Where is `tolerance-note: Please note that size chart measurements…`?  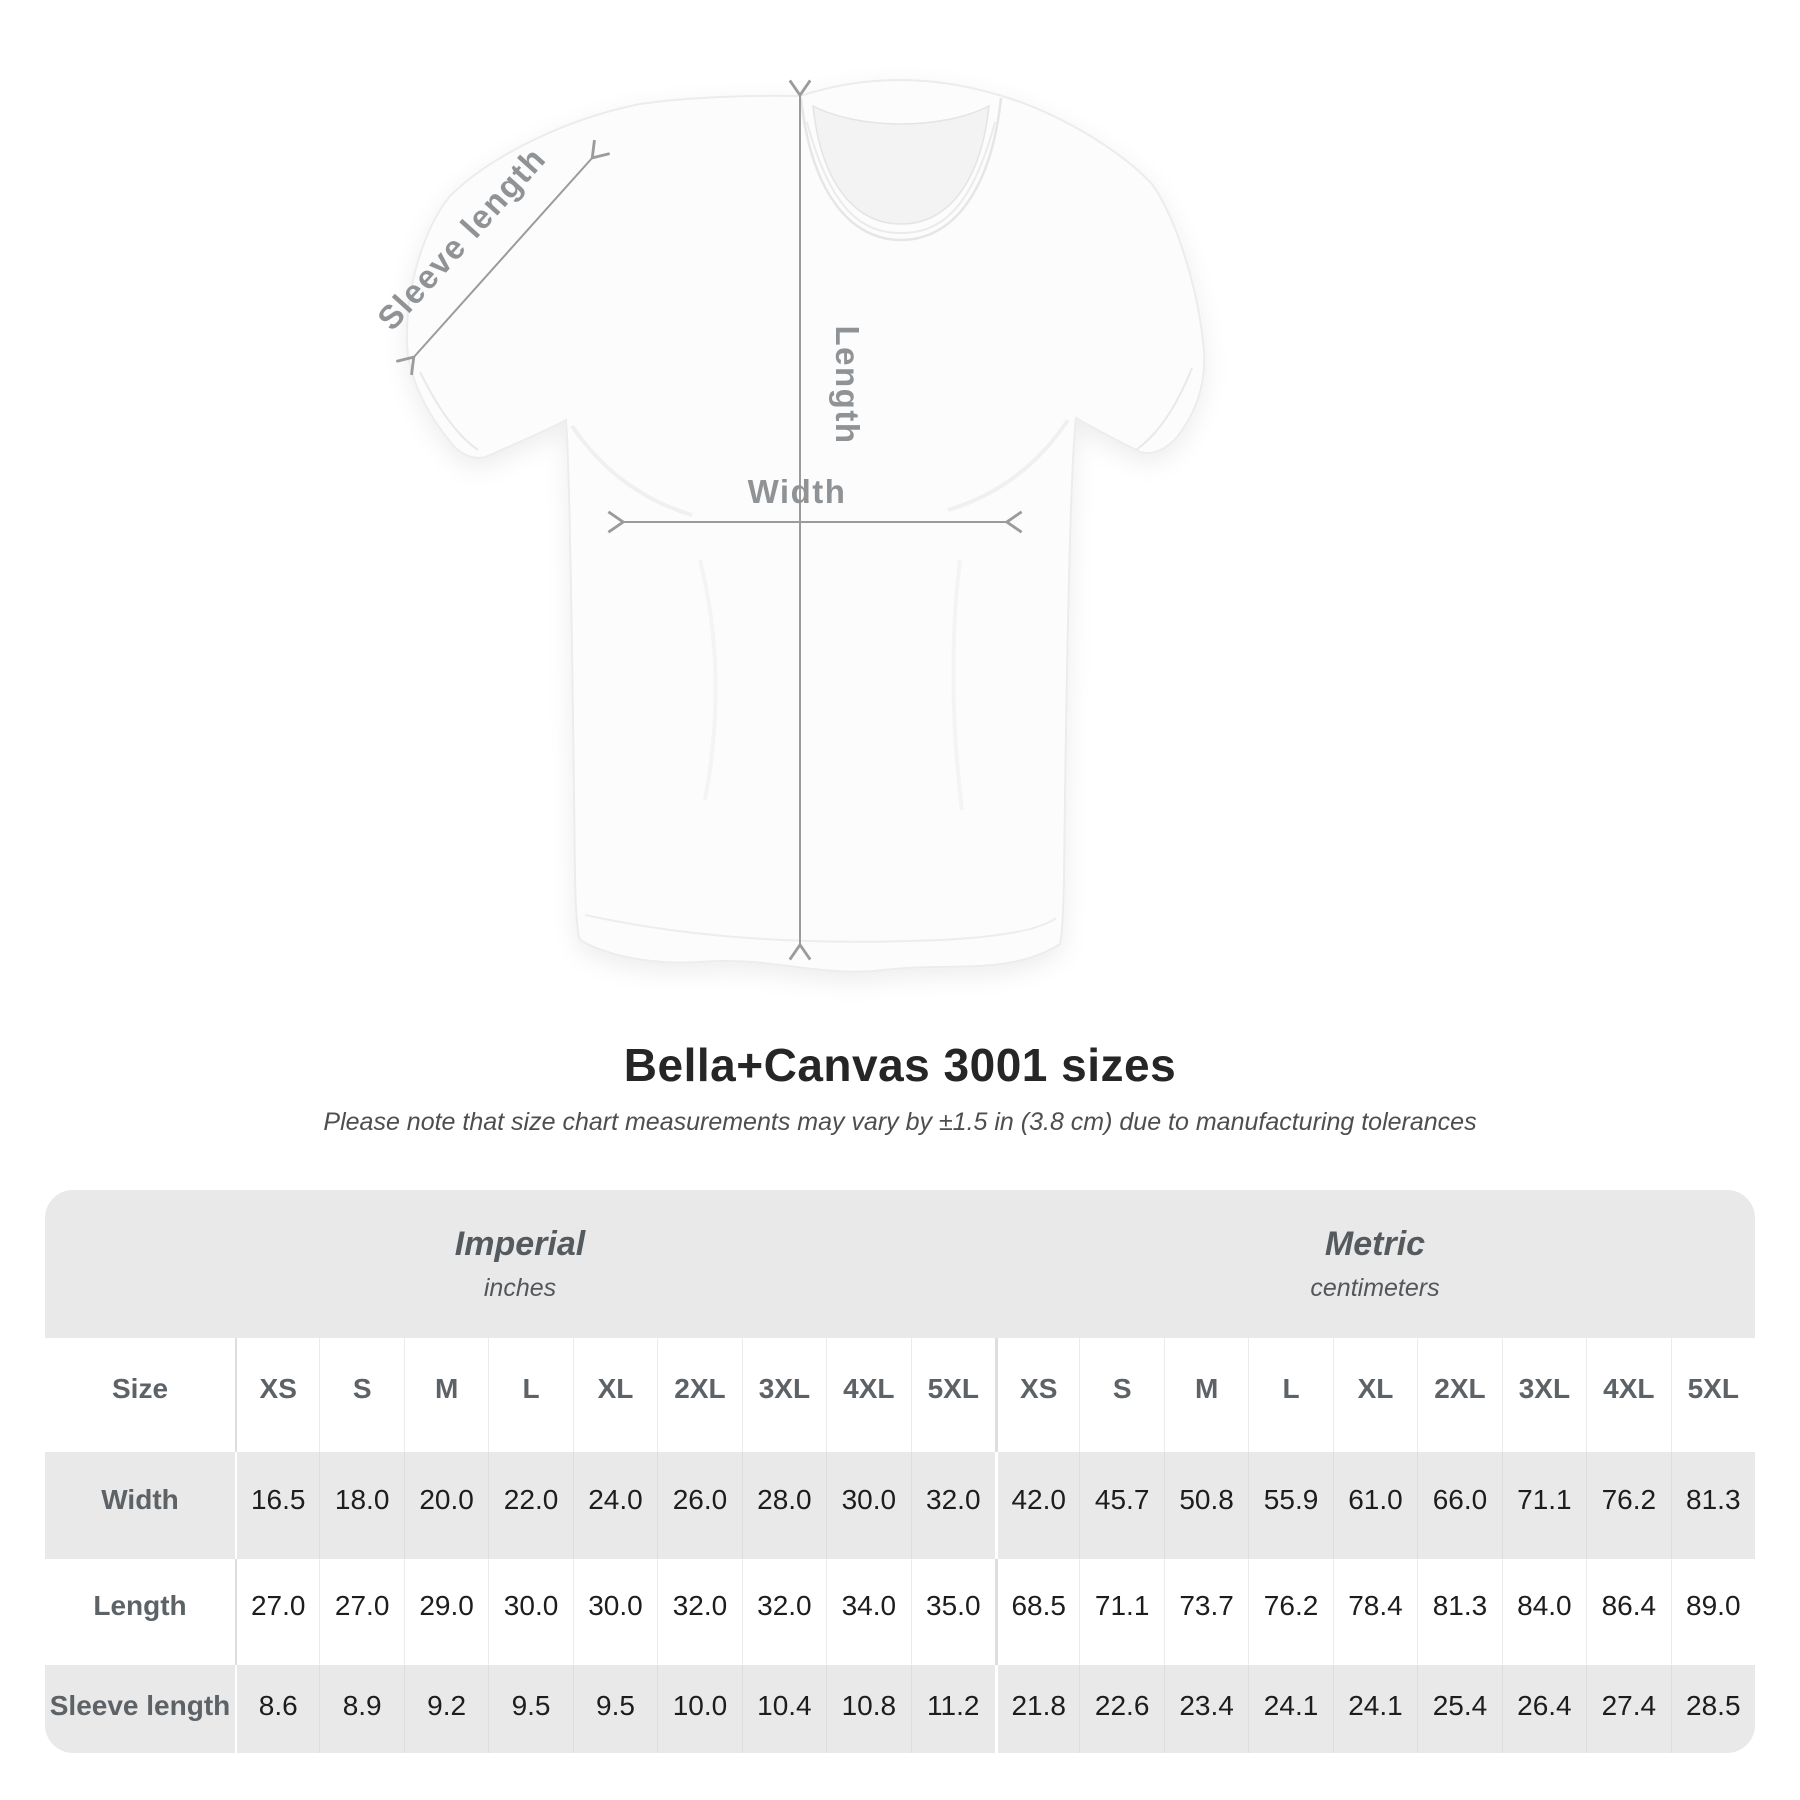
tolerance-note: Please note that size chart measurements… is located at coordinates (900, 1122).